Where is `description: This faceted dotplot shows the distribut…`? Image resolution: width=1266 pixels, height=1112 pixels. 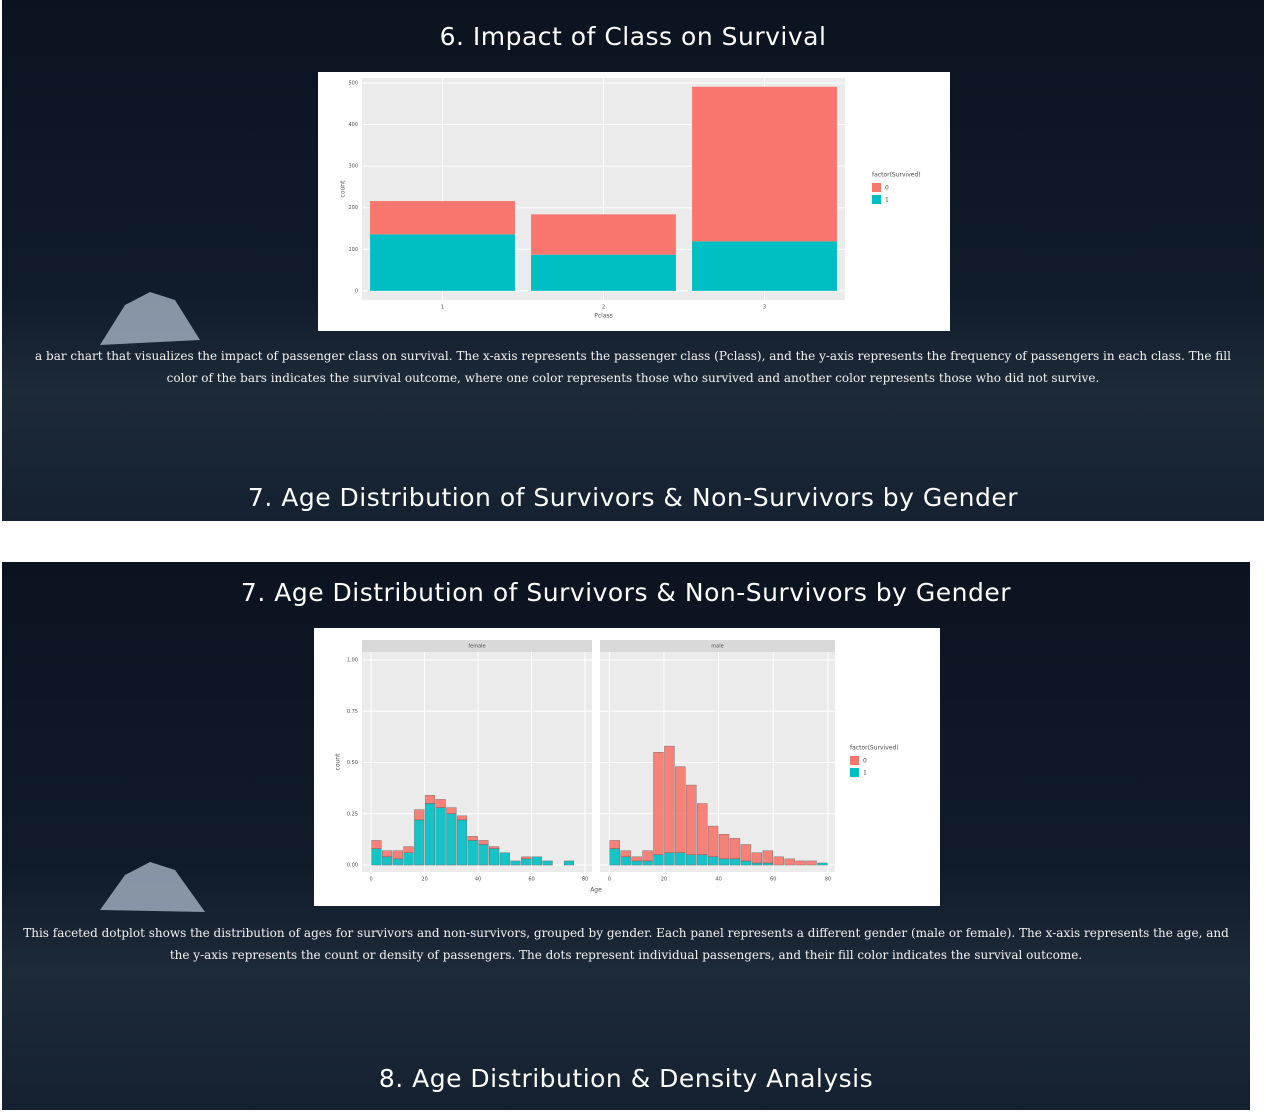 description: This faceted dotplot shows the distribut… is located at coordinates (626, 944).